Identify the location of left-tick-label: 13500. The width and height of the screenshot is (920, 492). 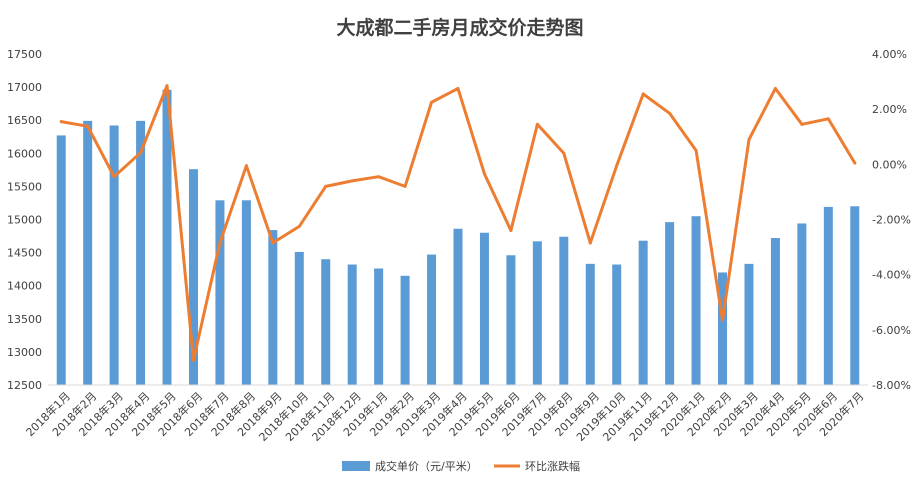
(24, 319).